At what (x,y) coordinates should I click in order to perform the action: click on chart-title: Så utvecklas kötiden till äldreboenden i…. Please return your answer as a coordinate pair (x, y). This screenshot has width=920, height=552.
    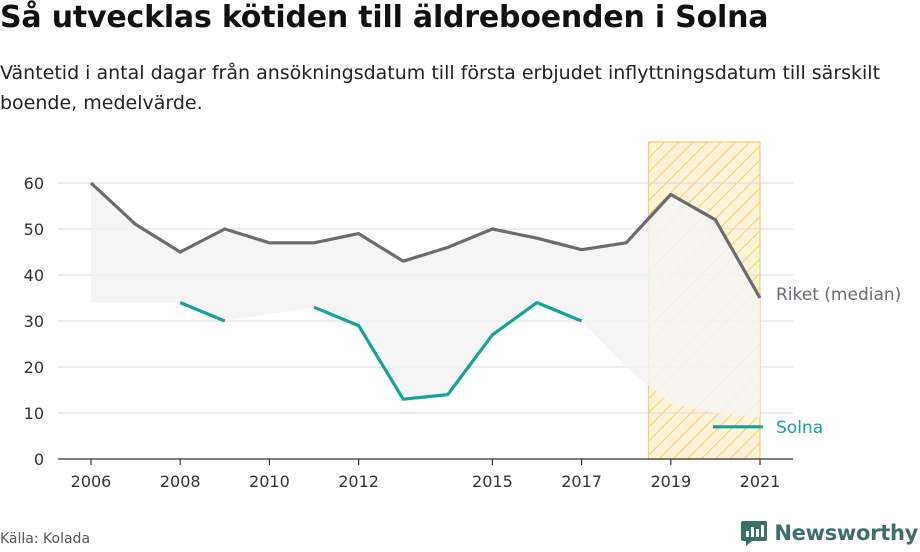
    Looking at the image, I should click on (384, 17).